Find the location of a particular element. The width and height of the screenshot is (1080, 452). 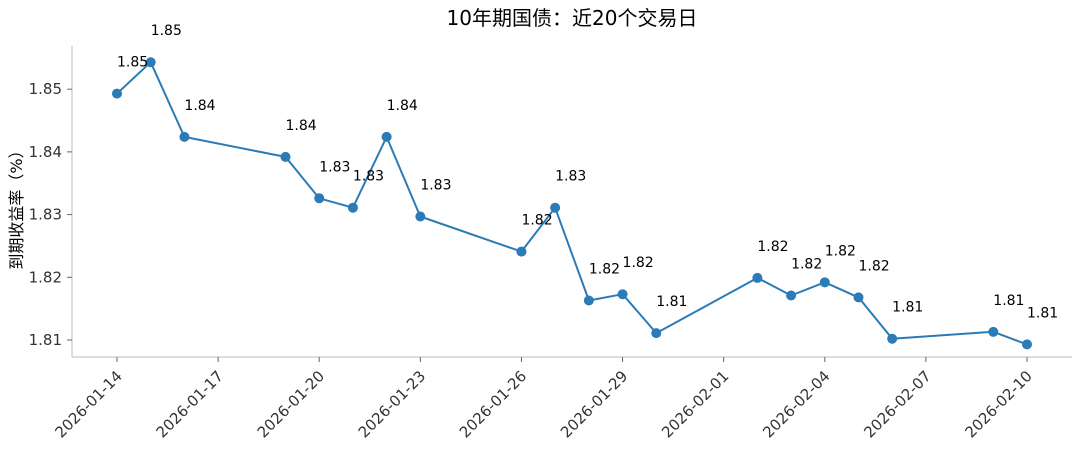

y-tick-label: 1.82 is located at coordinates (45, 277).